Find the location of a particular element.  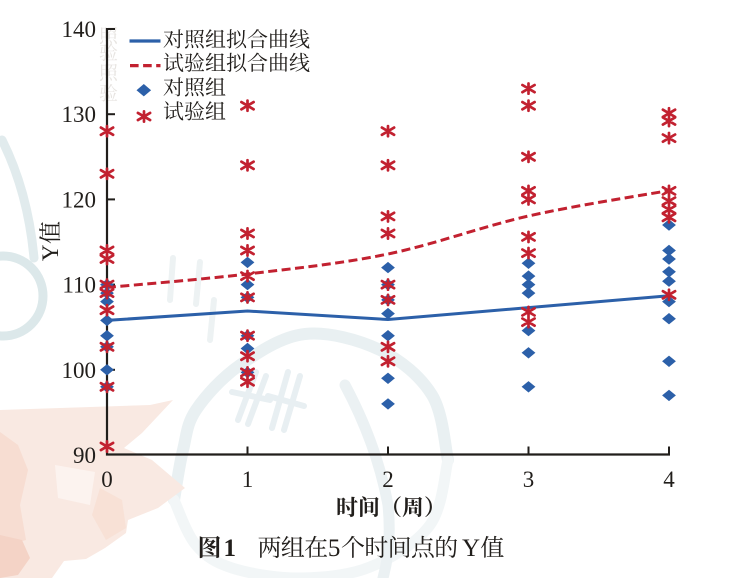

svg-text: 100 is located at coordinates (79, 370).